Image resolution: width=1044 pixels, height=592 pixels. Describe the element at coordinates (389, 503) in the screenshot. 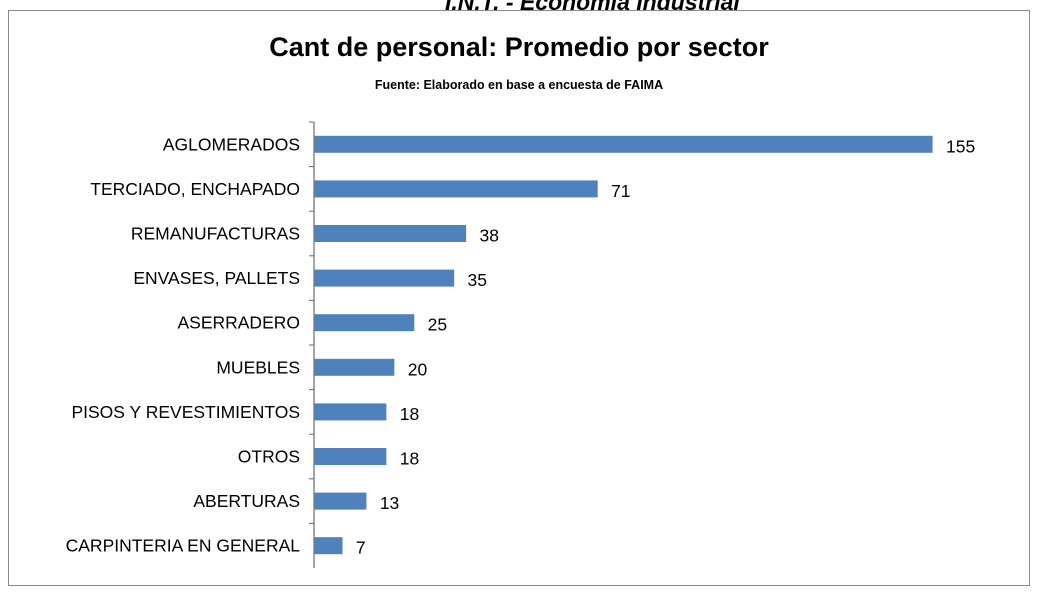

I see `data-label: 13` at that location.